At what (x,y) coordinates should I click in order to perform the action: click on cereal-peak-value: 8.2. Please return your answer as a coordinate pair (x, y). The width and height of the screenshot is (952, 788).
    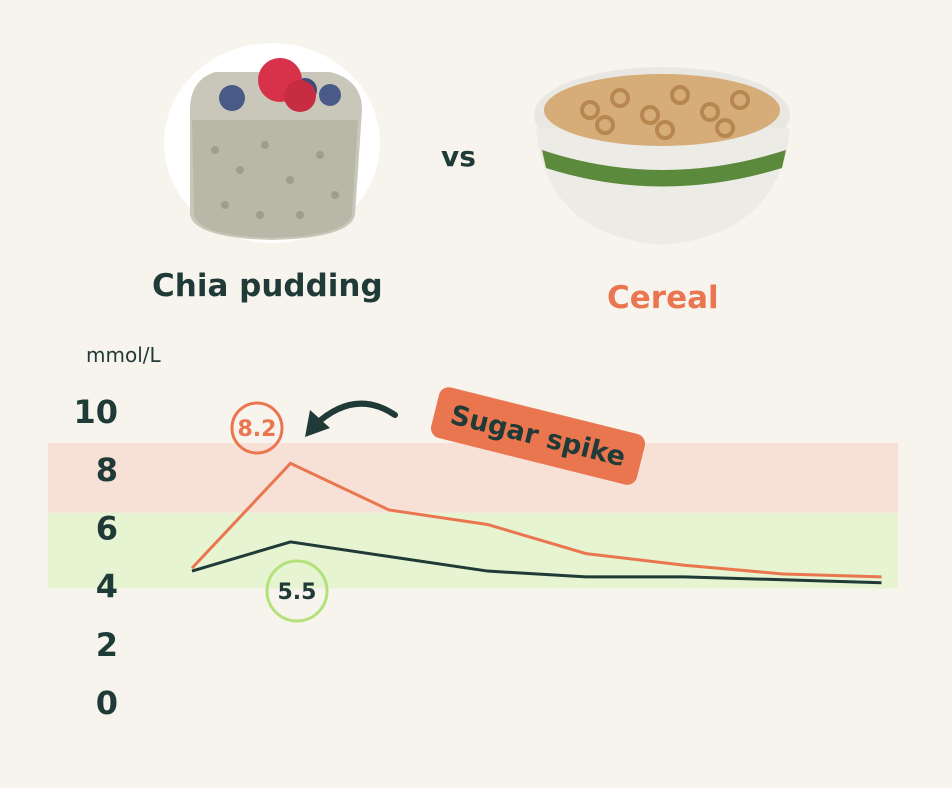
    Looking at the image, I should click on (257, 429).